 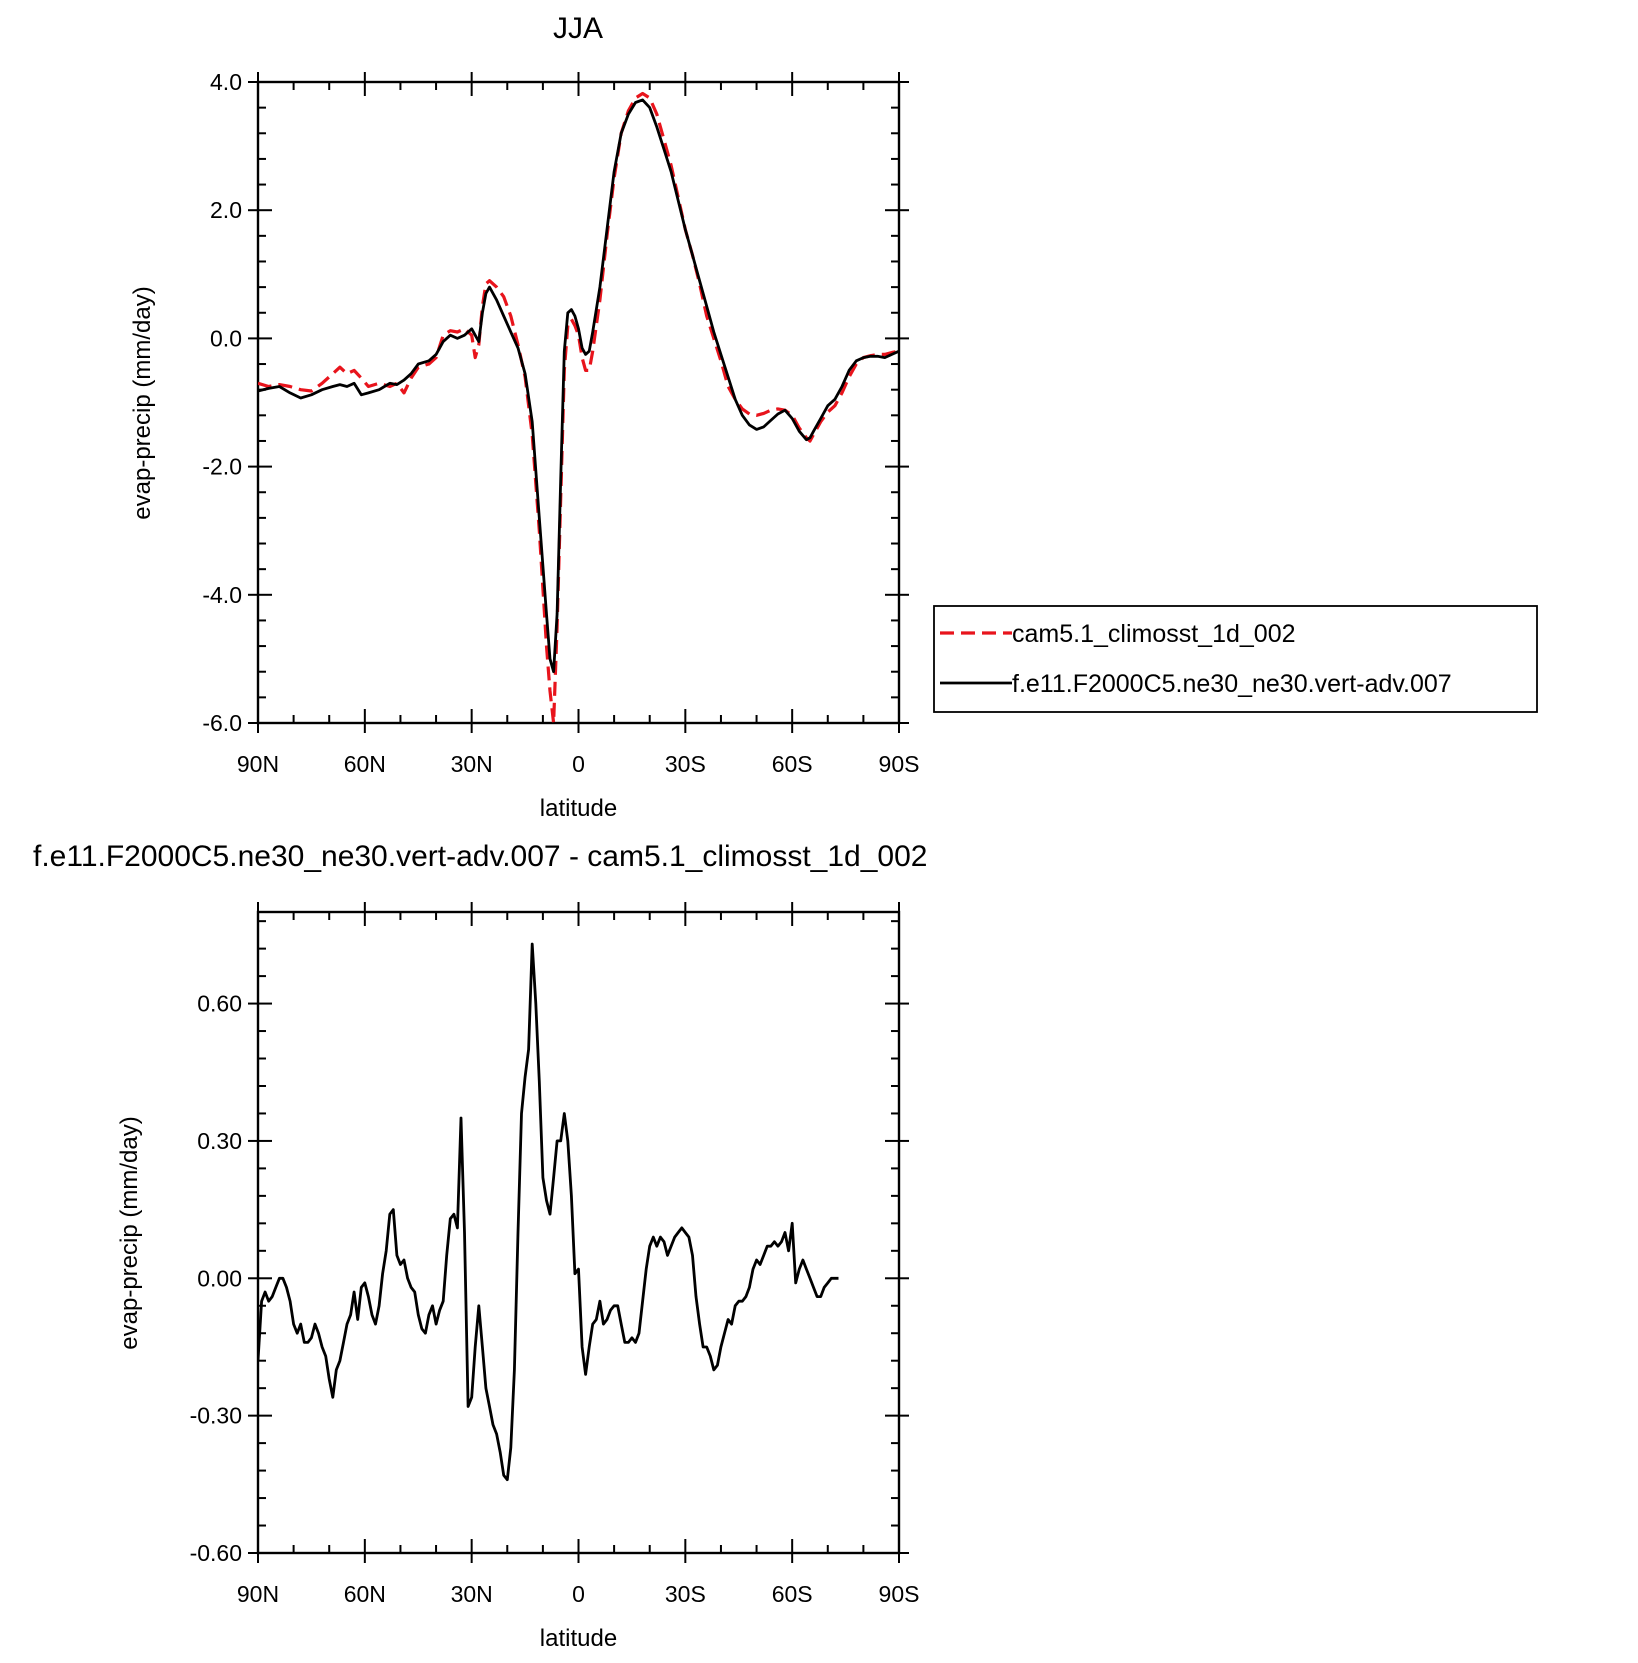 What do you see at coordinates (365, 764) in the screenshot?
I see `top-x-tick-label: 60N` at bounding box center [365, 764].